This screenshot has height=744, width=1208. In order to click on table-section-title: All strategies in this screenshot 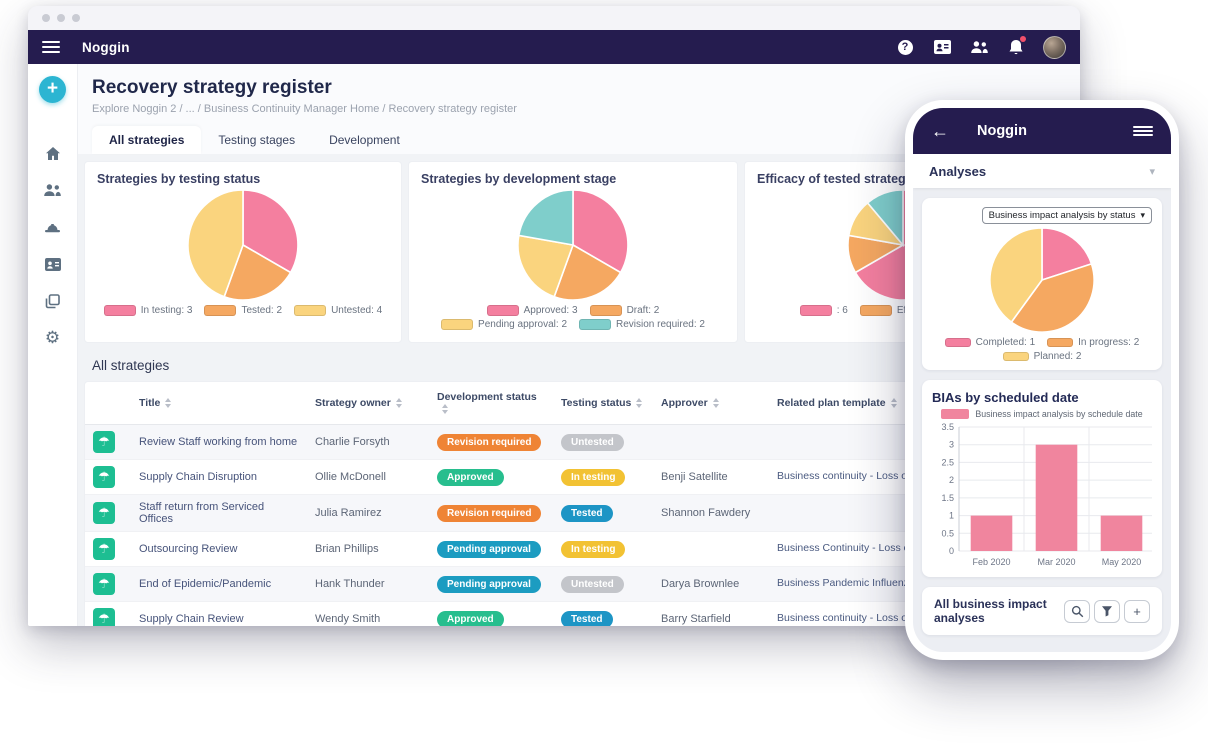, I will do `click(131, 365)`.